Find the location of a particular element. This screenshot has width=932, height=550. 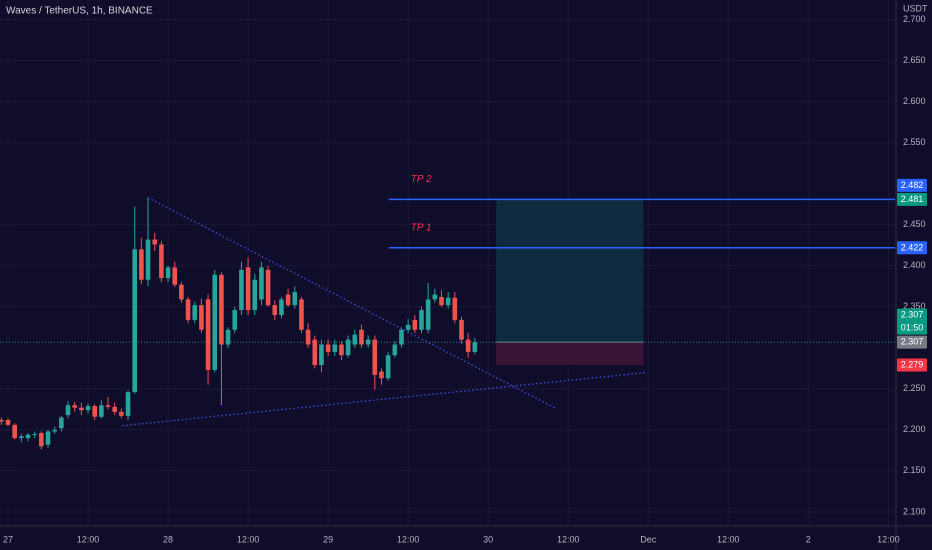

x-tick-label: 29 is located at coordinates (328, 539).